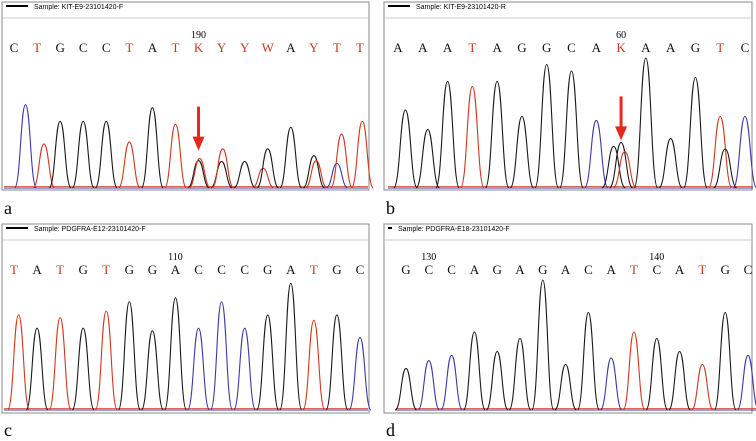  I want to click on panel-label-b: b, so click(390, 208).